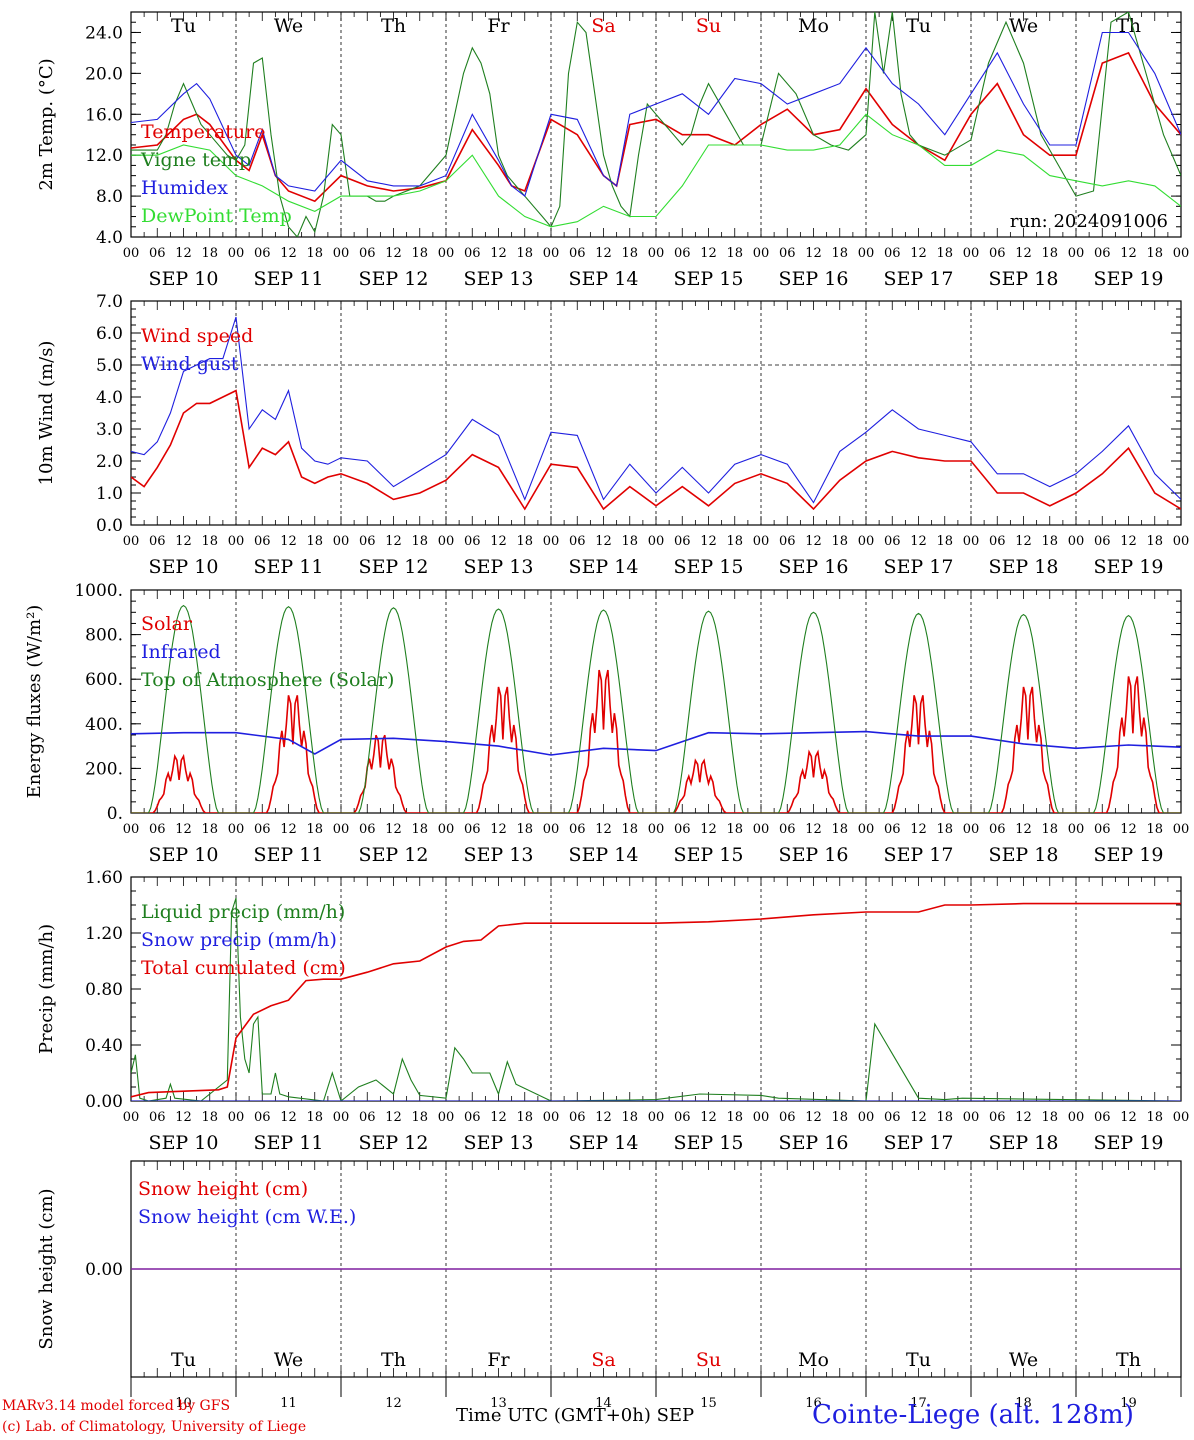 The height and width of the screenshot is (1440, 1194). I want to click on legend-dewpoint-temp: DewPoint Temp, so click(216, 216).